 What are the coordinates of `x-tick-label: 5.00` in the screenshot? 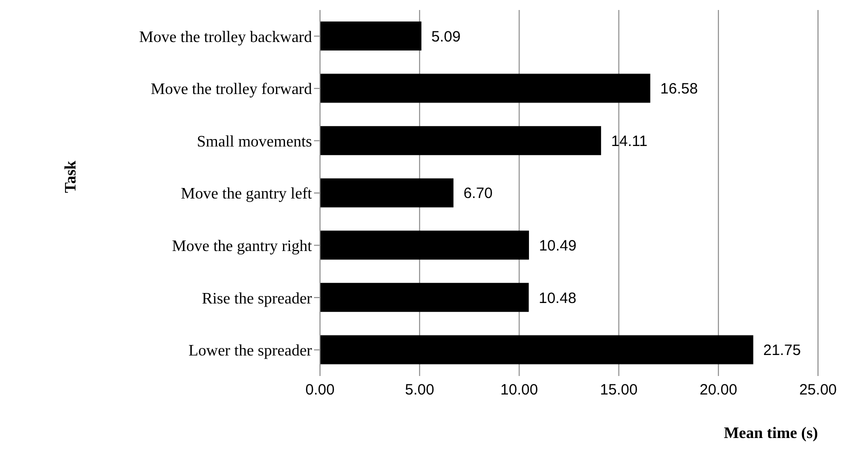 It's located at (419, 390).